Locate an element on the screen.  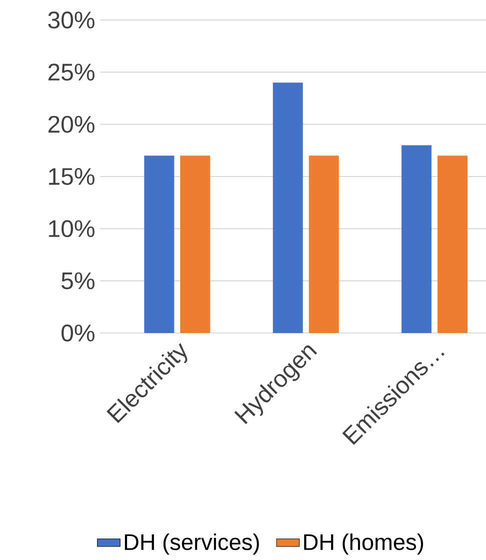
y-tick-label: 0% is located at coordinates (78, 333).